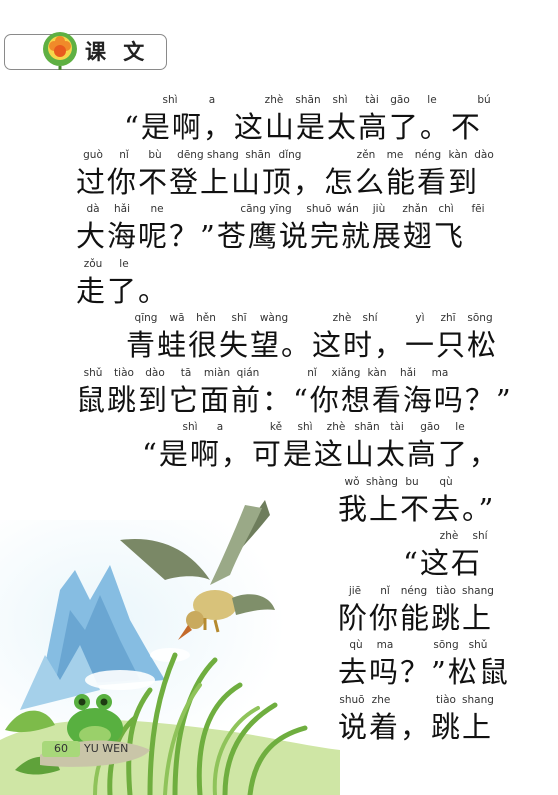  I want to click on eagle, so click(197, 570).